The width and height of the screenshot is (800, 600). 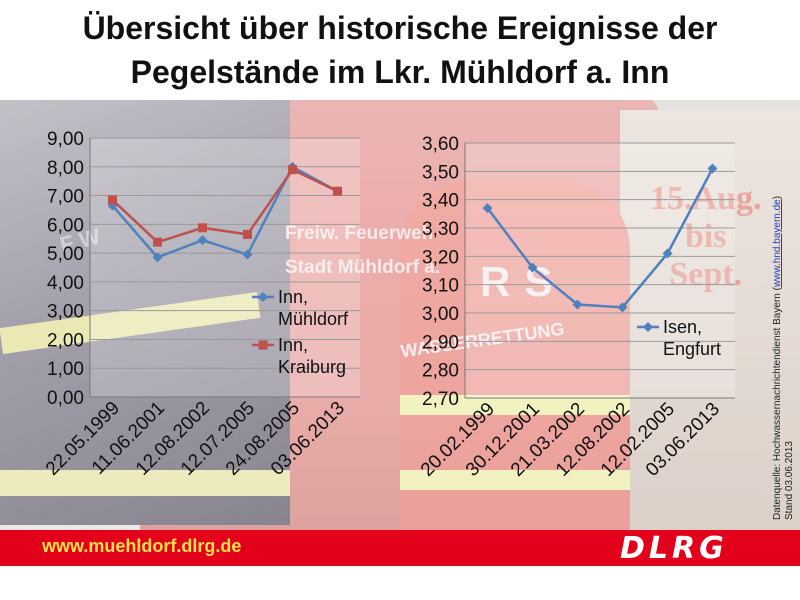 What do you see at coordinates (312, 367) in the screenshot?
I see `legend-label: Kraiburg` at bounding box center [312, 367].